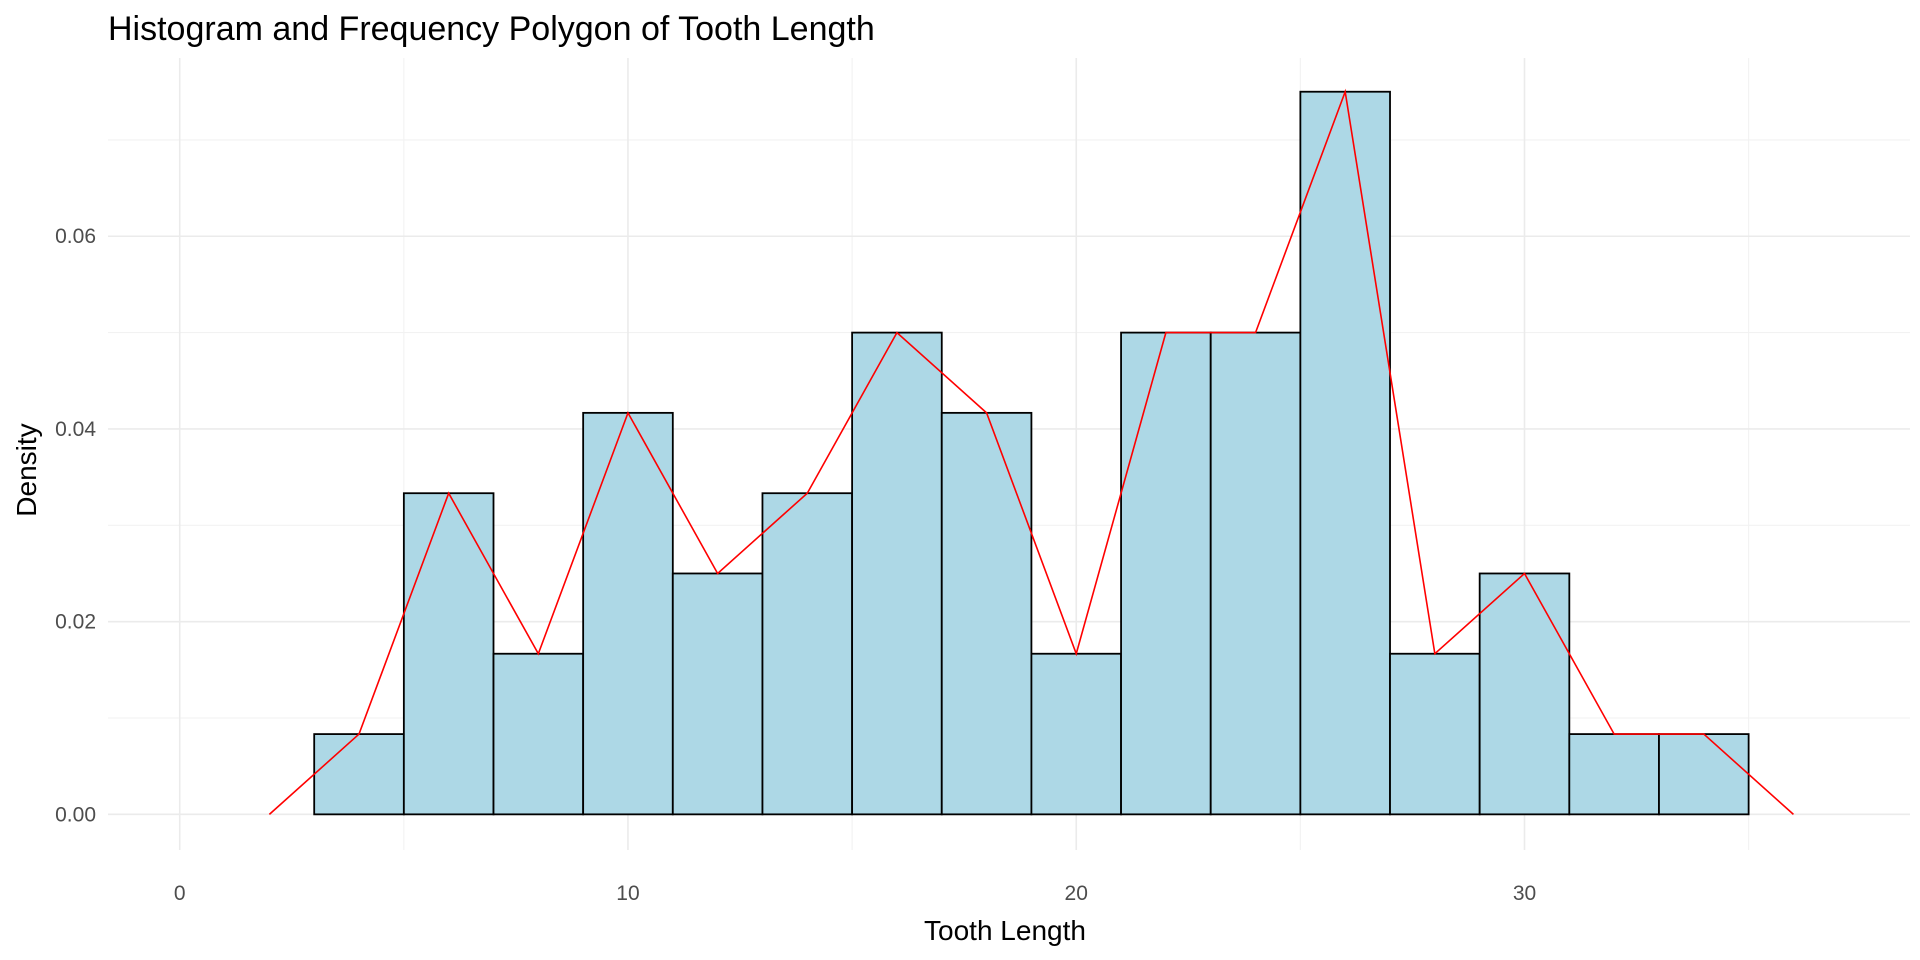 This screenshot has width=1920, height=960. What do you see at coordinates (855, 893) in the screenshot?
I see `x-axis-ticks: 0 10 20 30` at bounding box center [855, 893].